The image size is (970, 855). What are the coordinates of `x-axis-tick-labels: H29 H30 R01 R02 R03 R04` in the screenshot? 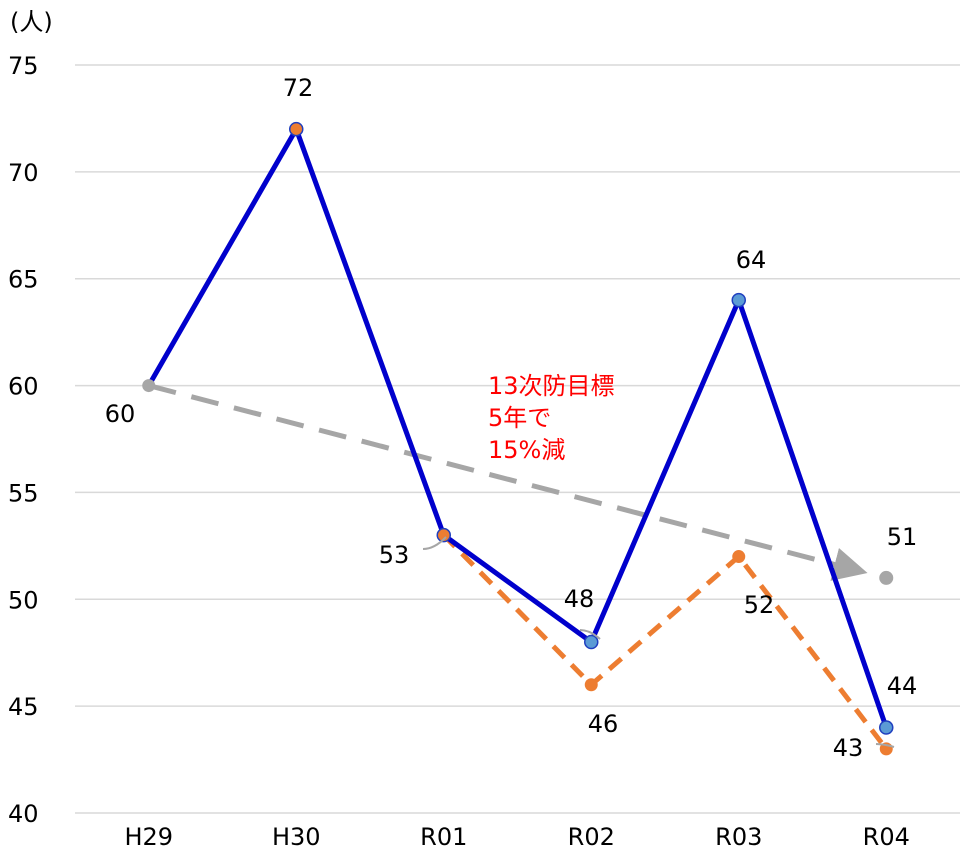 It's located at (516, 837).